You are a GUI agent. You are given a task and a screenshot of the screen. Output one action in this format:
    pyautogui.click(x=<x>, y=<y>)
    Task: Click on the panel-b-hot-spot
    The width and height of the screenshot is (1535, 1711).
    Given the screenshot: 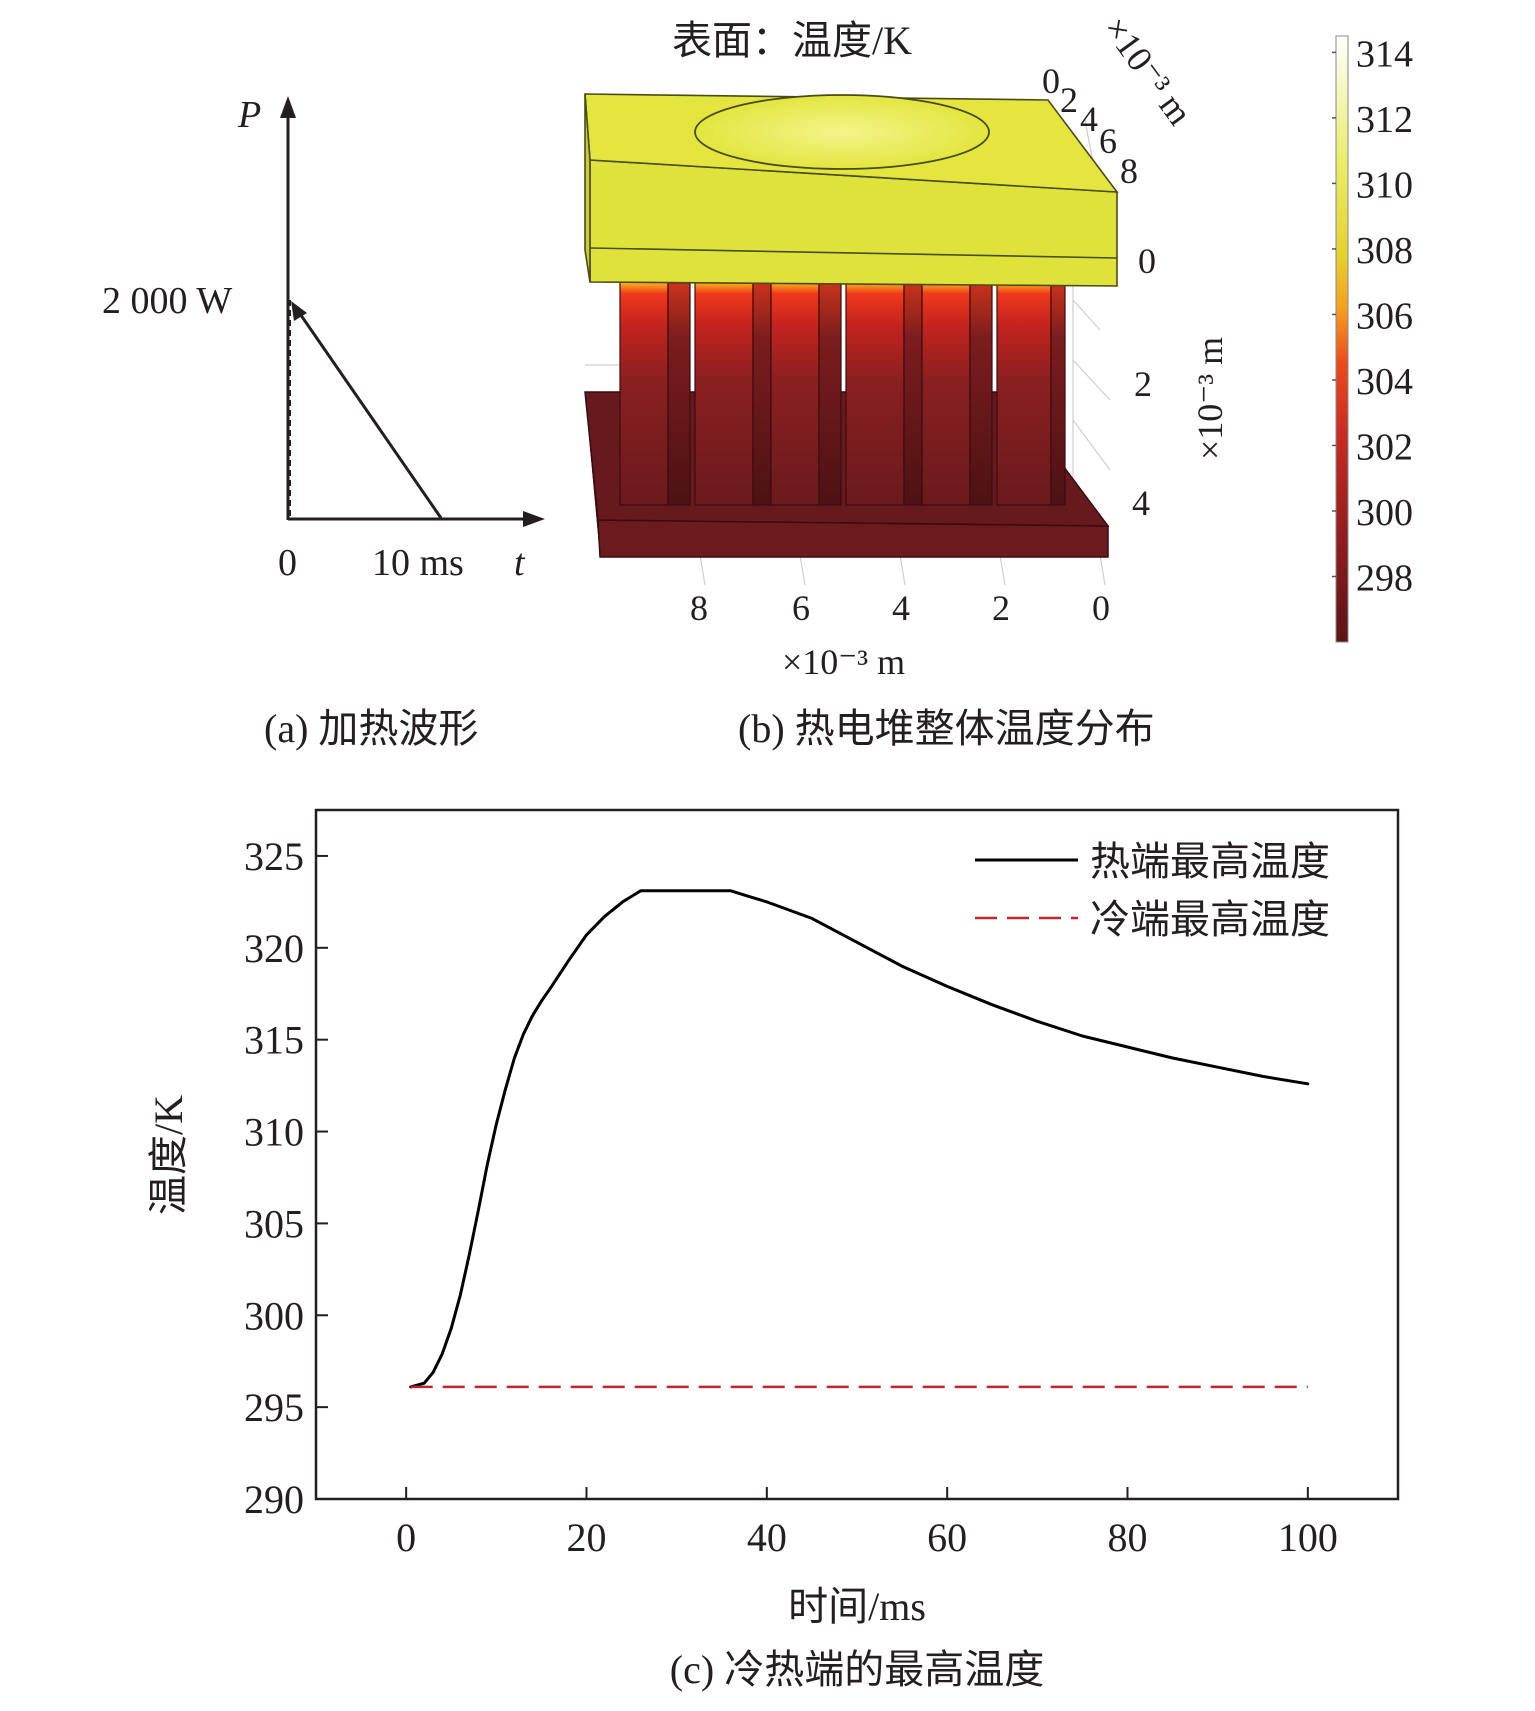 What is the action you would take?
    pyautogui.click(x=842, y=132)
    